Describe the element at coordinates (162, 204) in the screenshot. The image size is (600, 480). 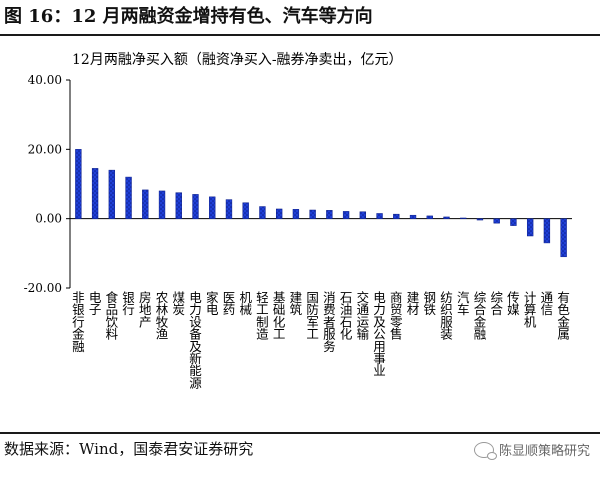
I see `bar-农林牧渔` at that location.